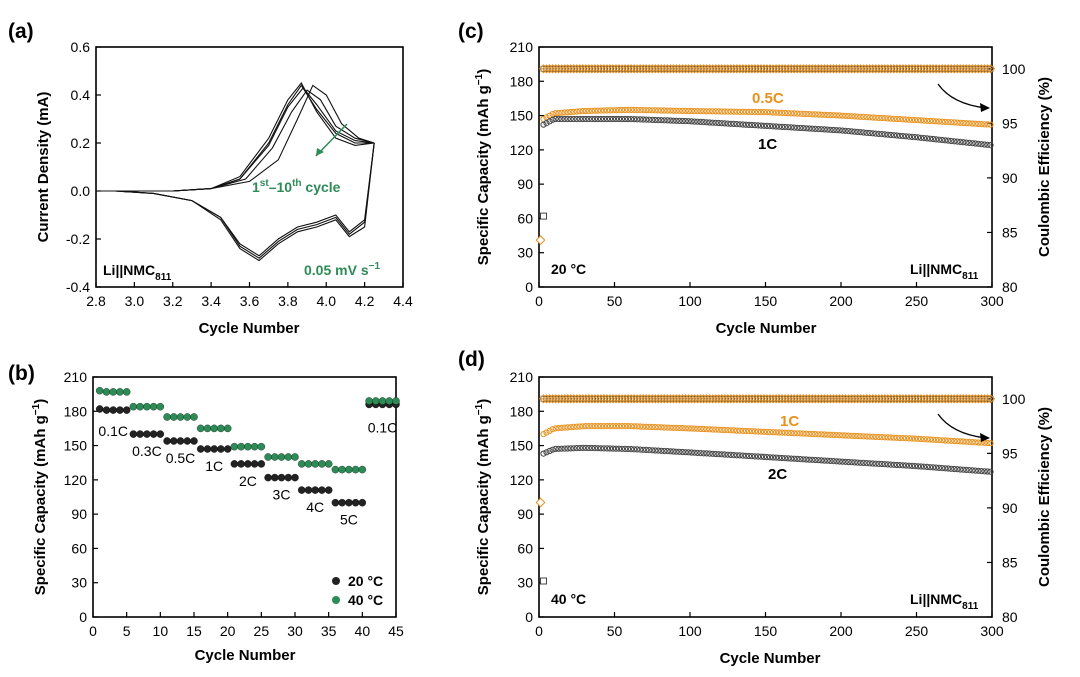  Describe the element at coordinates (78, 239) in the screenshot. I see `y-tick-label: -0.2` at that location.